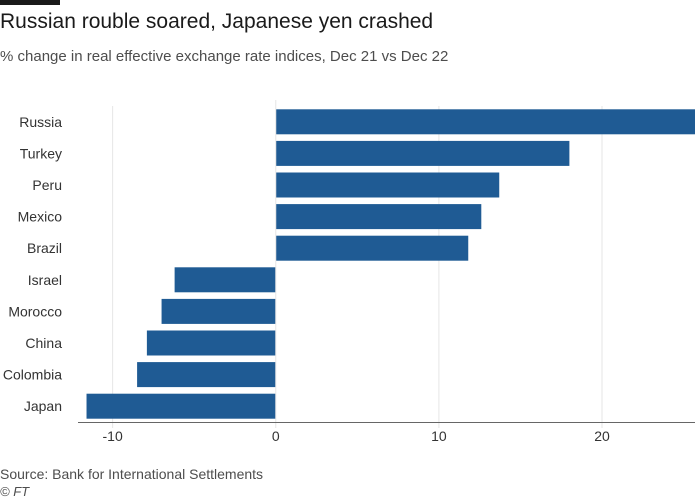  I want to click on bar-japan, so click(181, 406).